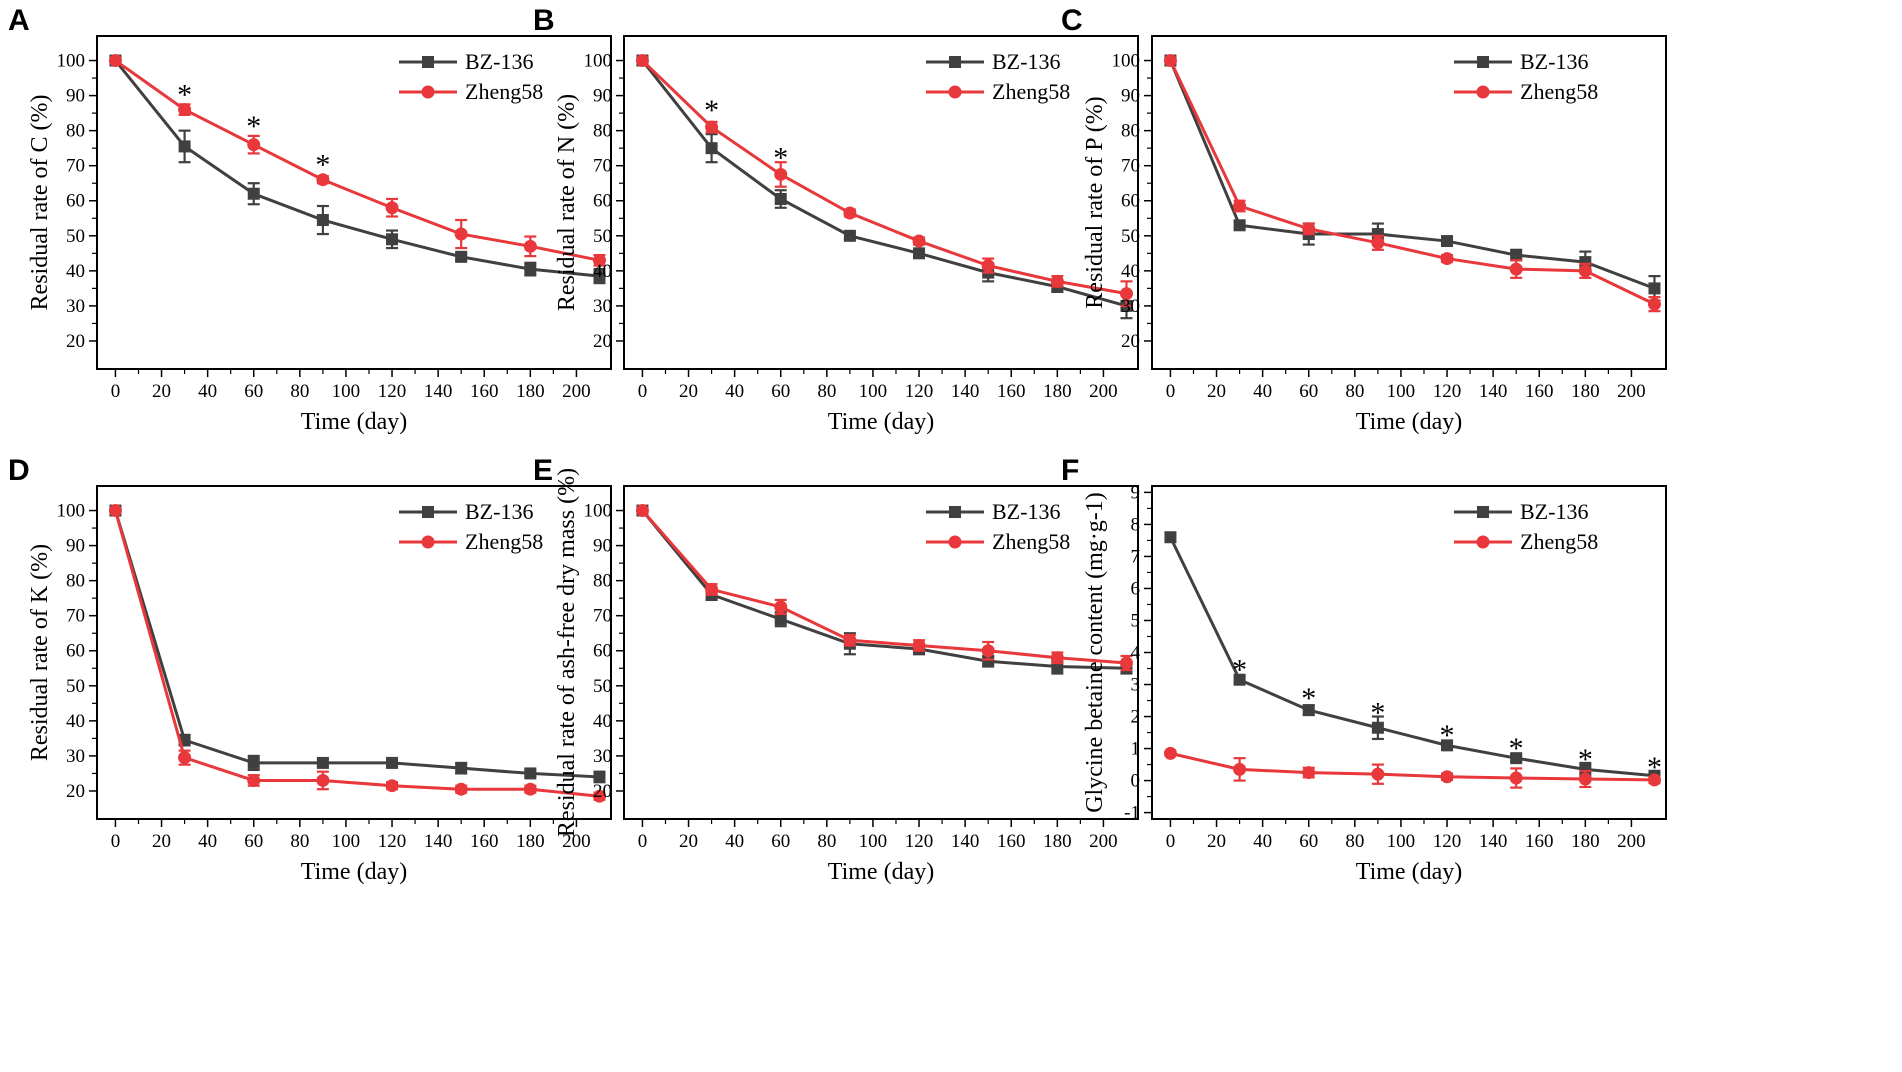 The height and width of the screenshot is (1072, 1902). I want to click on y-axis-title: Residual rate of K (%), so click(40, 652).